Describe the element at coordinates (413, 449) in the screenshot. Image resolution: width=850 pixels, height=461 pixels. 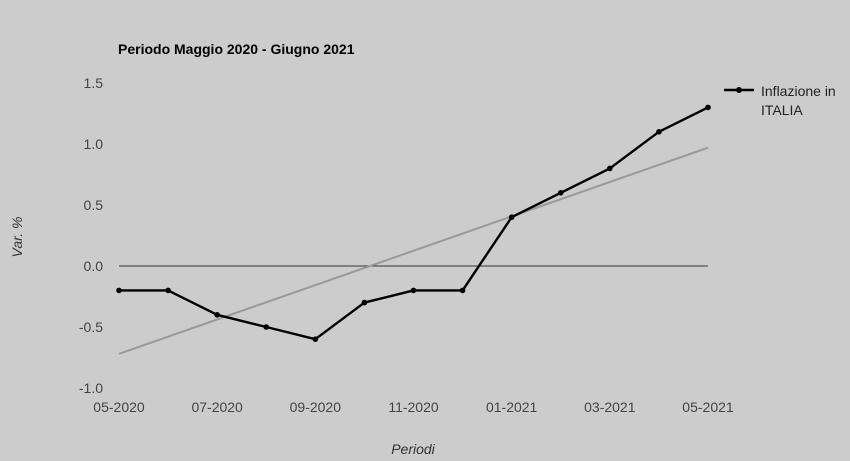
I see `x-axis-label: Periodi` at that location.